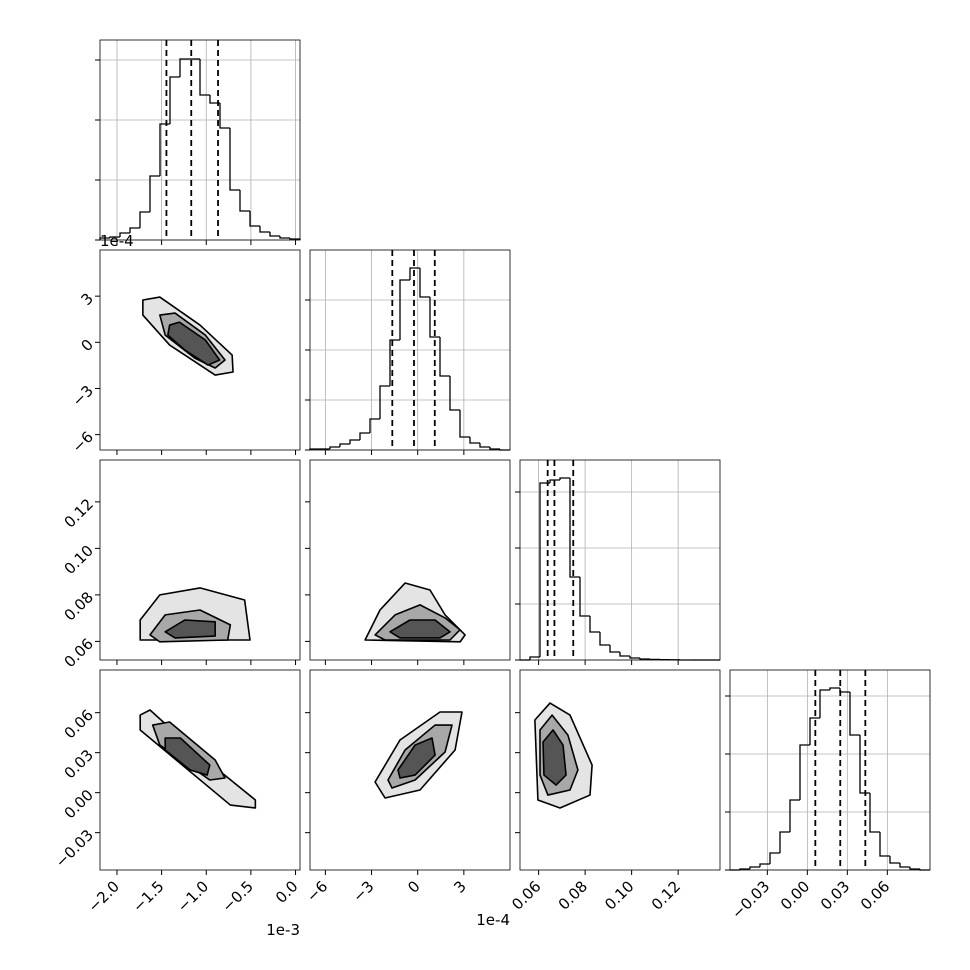 The image size is (970, 970). I want to click on y-tick-label: 0.00, so click(79, 804).